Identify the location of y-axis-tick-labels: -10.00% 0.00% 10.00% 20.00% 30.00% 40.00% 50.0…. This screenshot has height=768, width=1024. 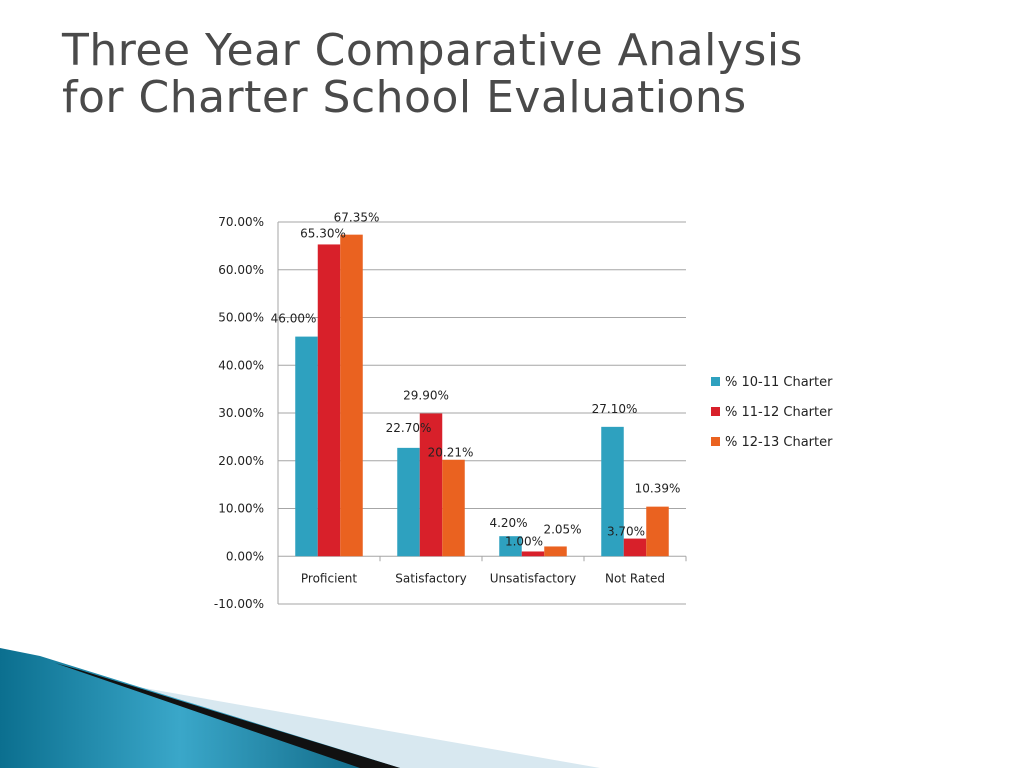
(239, 413).